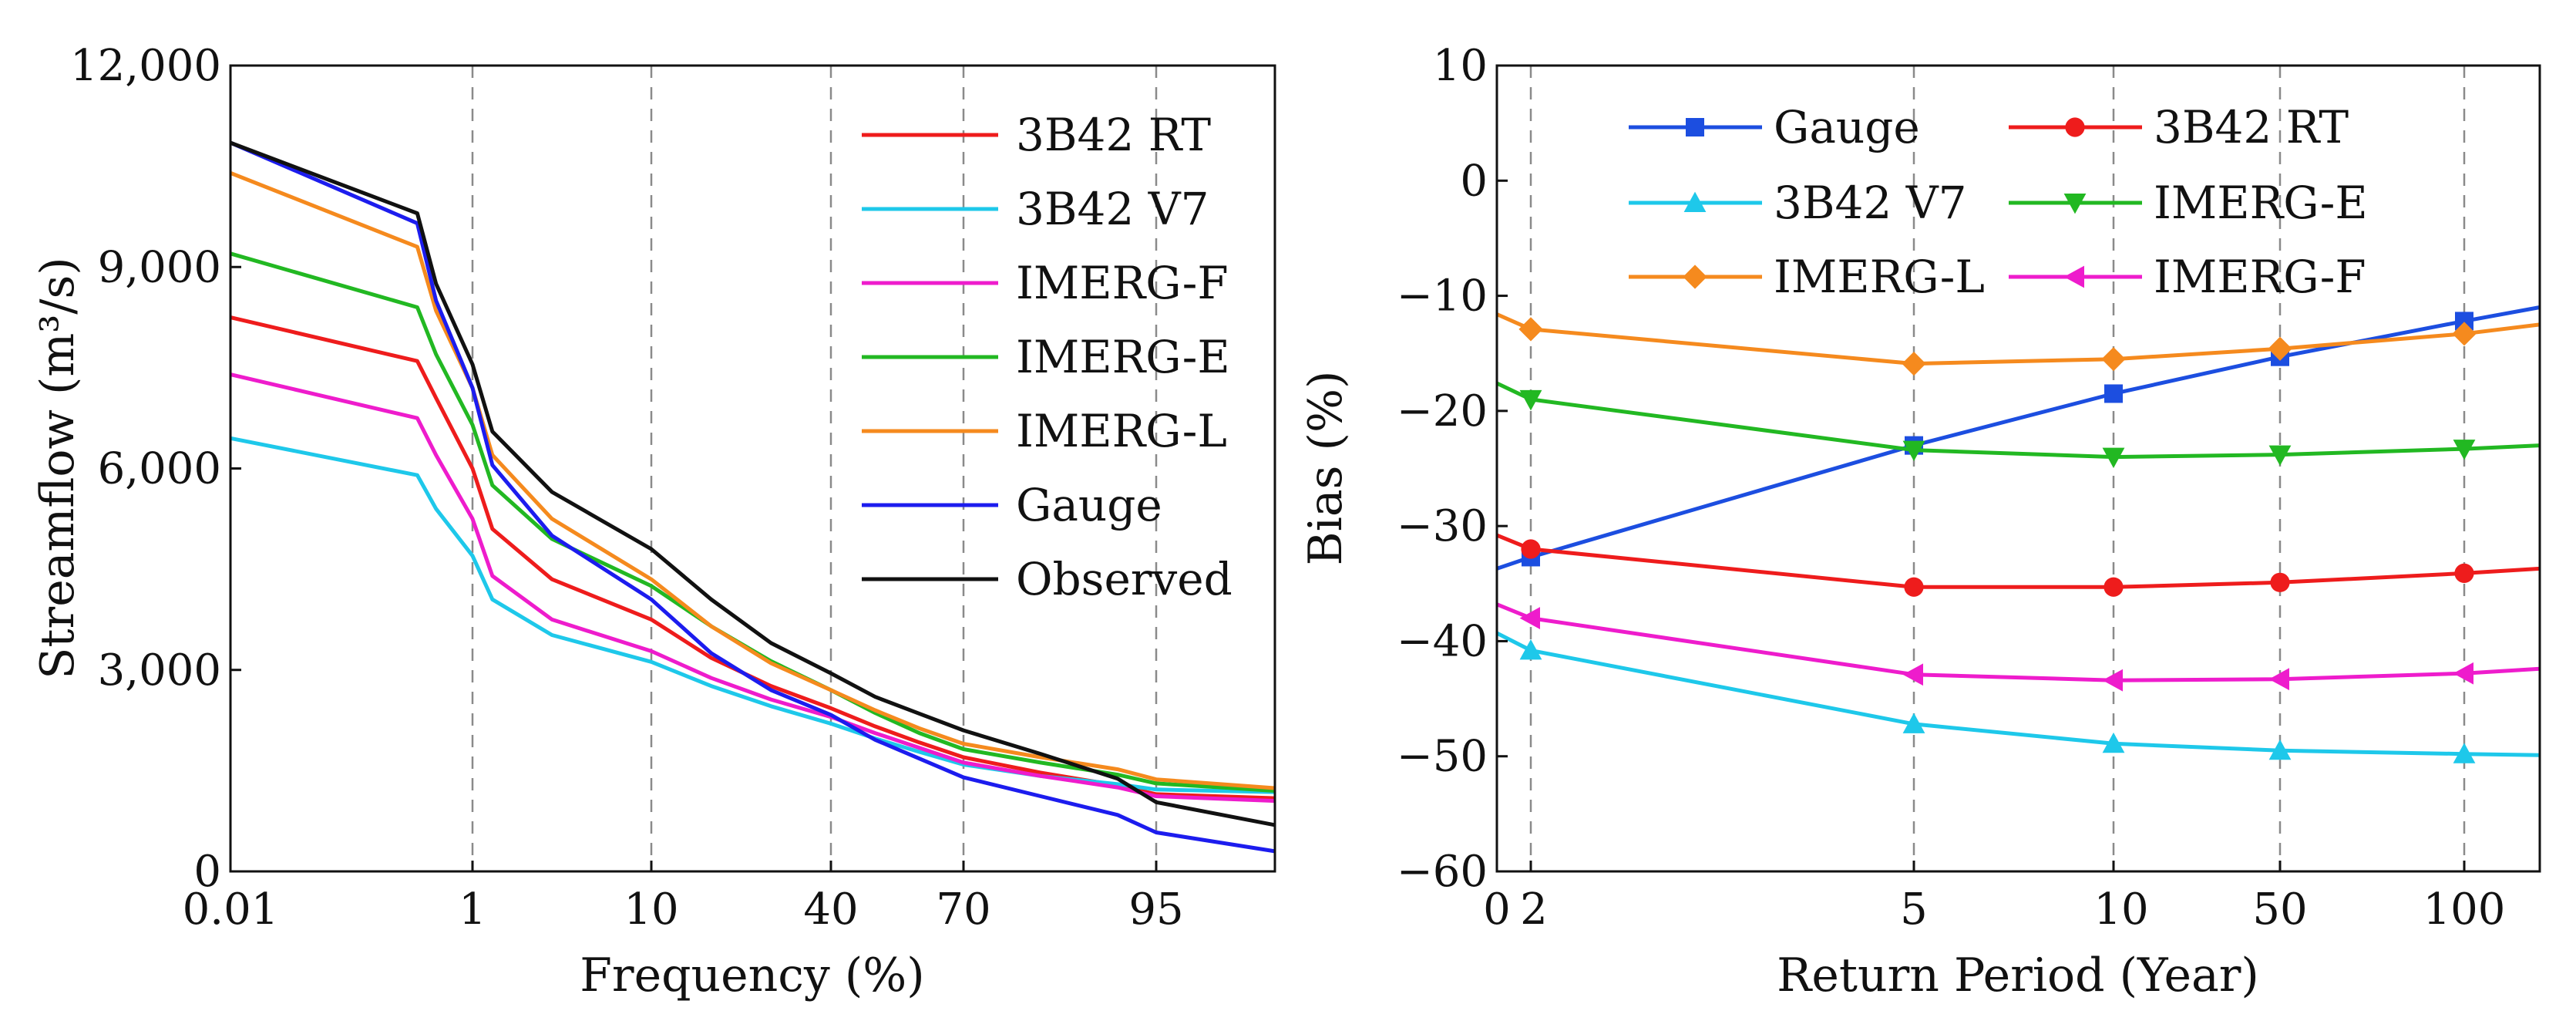  What do you see at coordinates (2113, 393) in the screenshot?
I see `right-series-marker-gauge` at bounding box center [2113, 393].